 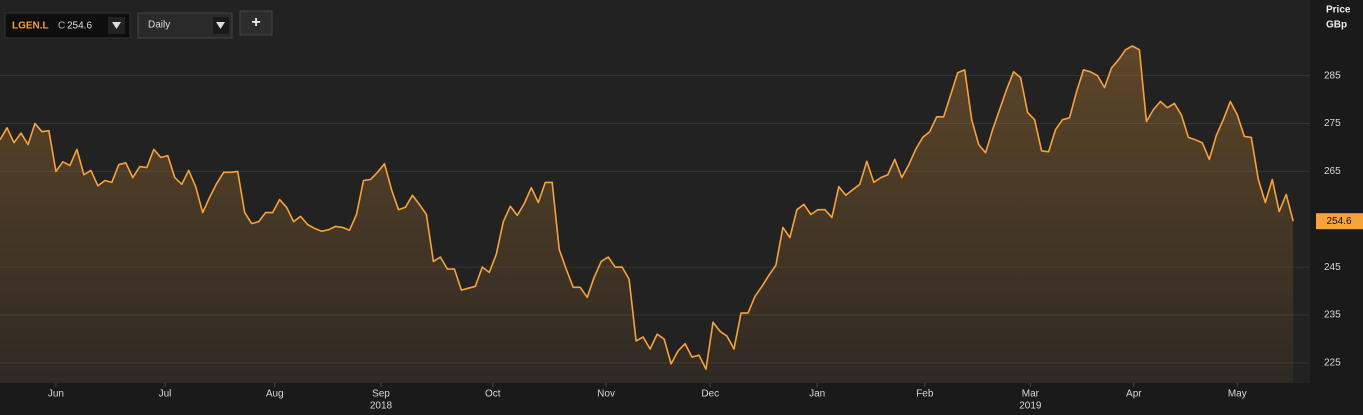 I want to click on x-tick-label: Jul, so click(x=165, y=394).